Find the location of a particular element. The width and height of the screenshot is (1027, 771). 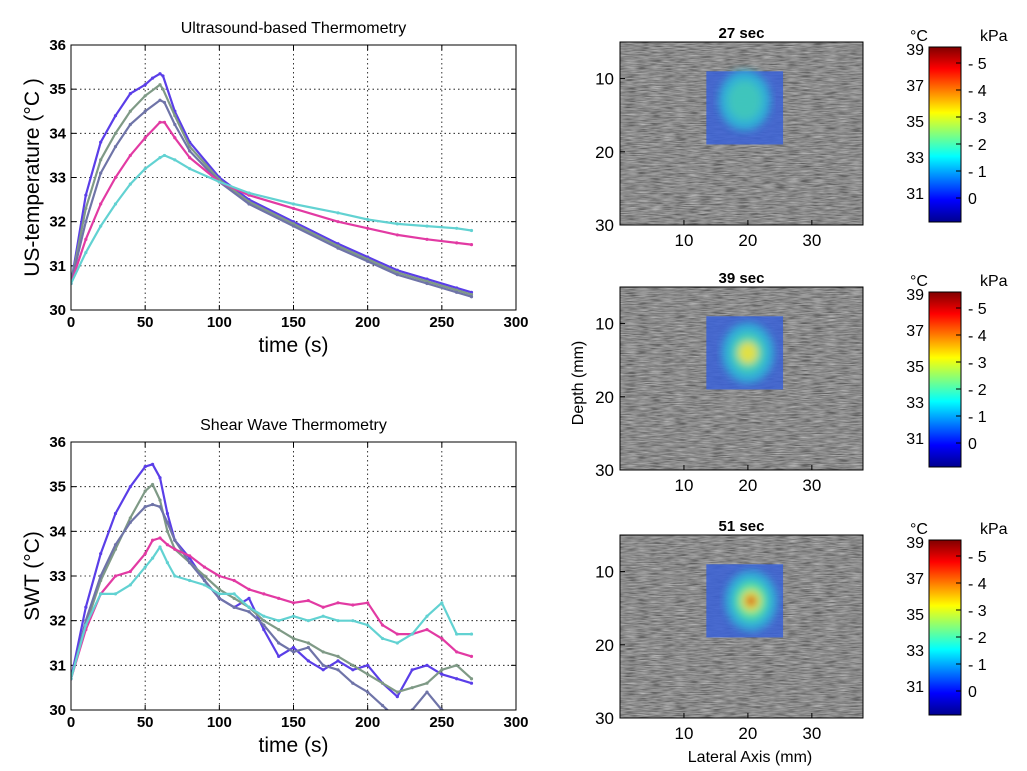

colorbar-unit-left: °C is located at coordinates (919, 529).